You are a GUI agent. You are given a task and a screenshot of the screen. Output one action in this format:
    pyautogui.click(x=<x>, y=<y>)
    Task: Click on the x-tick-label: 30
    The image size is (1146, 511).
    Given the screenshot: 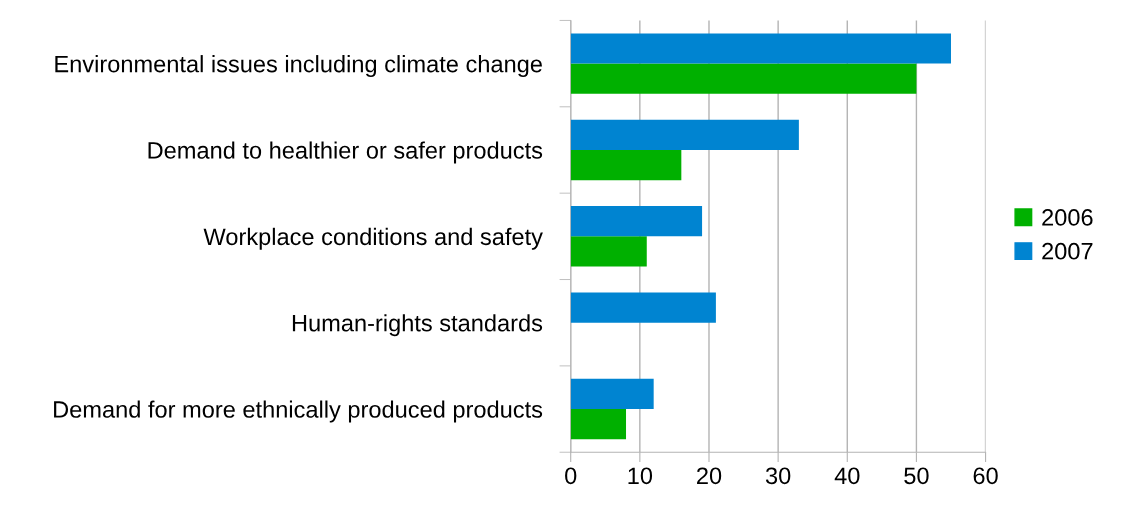 What is the action you would take?
    pyautogui.click(x=778, y=476)
    